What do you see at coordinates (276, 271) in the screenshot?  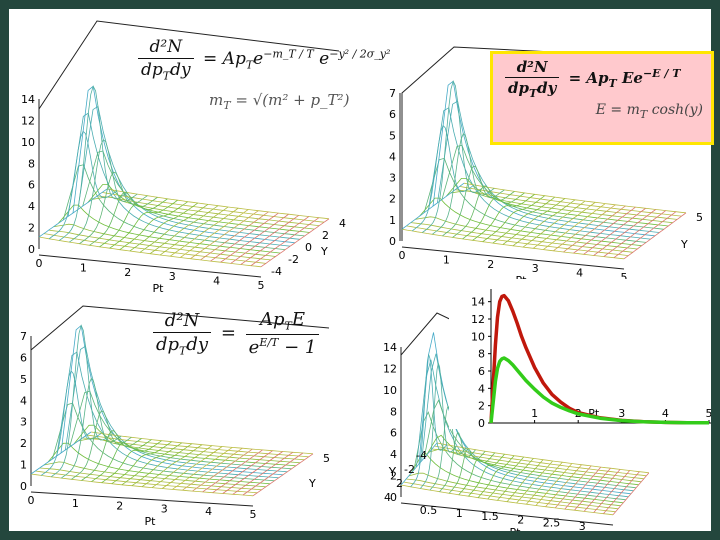 I see `y-tick-label: -4` at bounding box center [276, 271].